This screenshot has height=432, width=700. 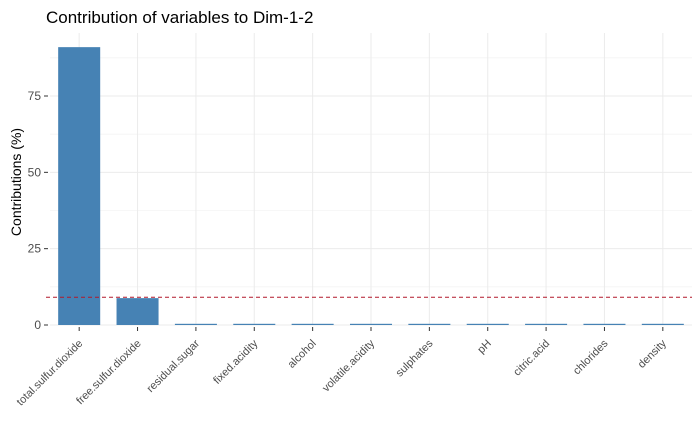 I want to click on x-tick-label: density, so click(x=652, y=353).